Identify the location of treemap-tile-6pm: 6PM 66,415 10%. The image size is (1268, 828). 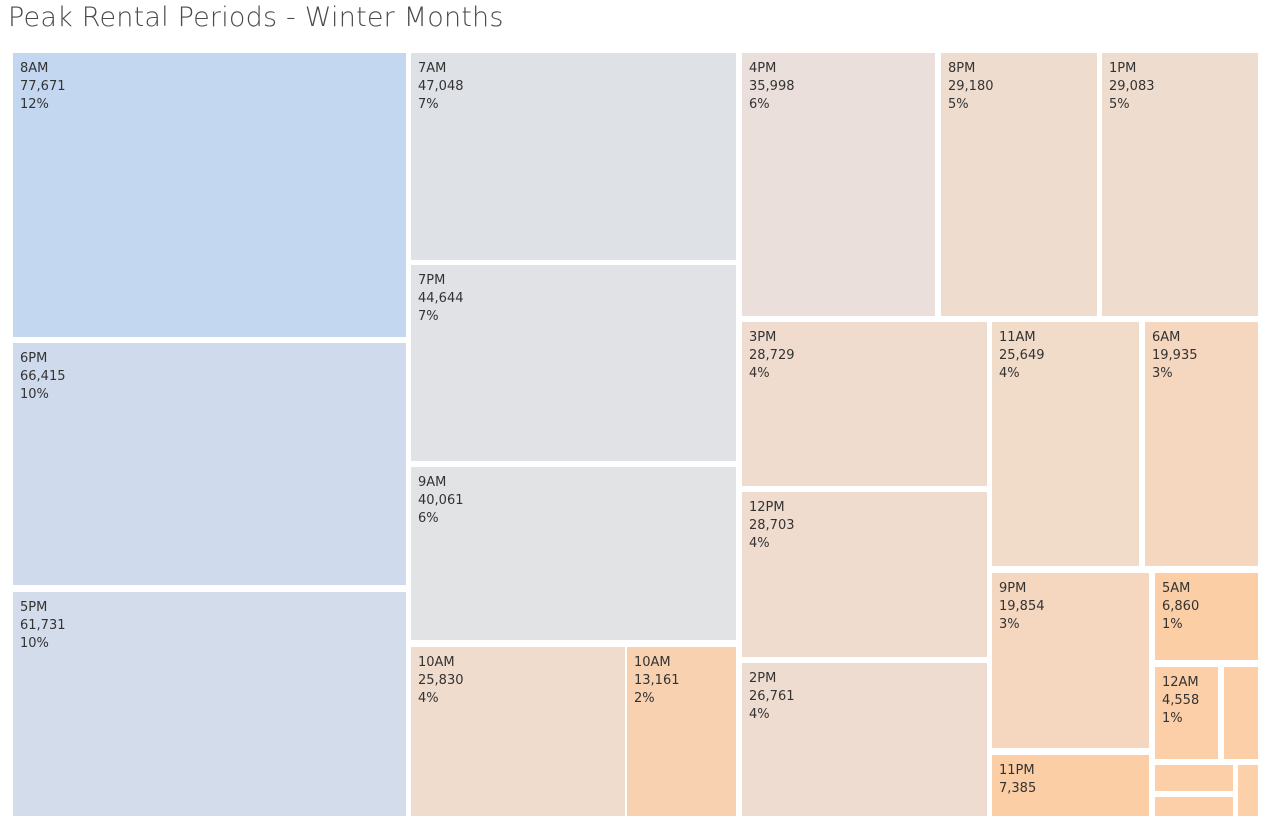
(209, 464).